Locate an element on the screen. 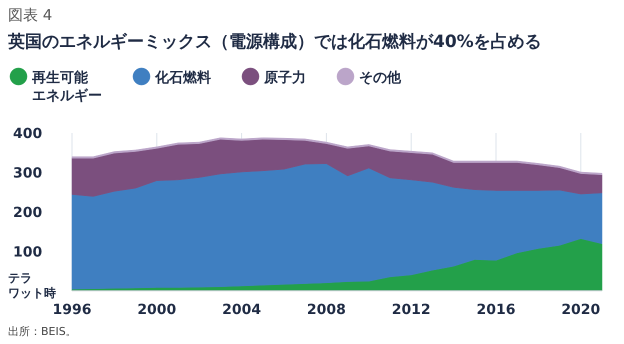  y-tick-label: 200 is located at coordinates (27, 212).